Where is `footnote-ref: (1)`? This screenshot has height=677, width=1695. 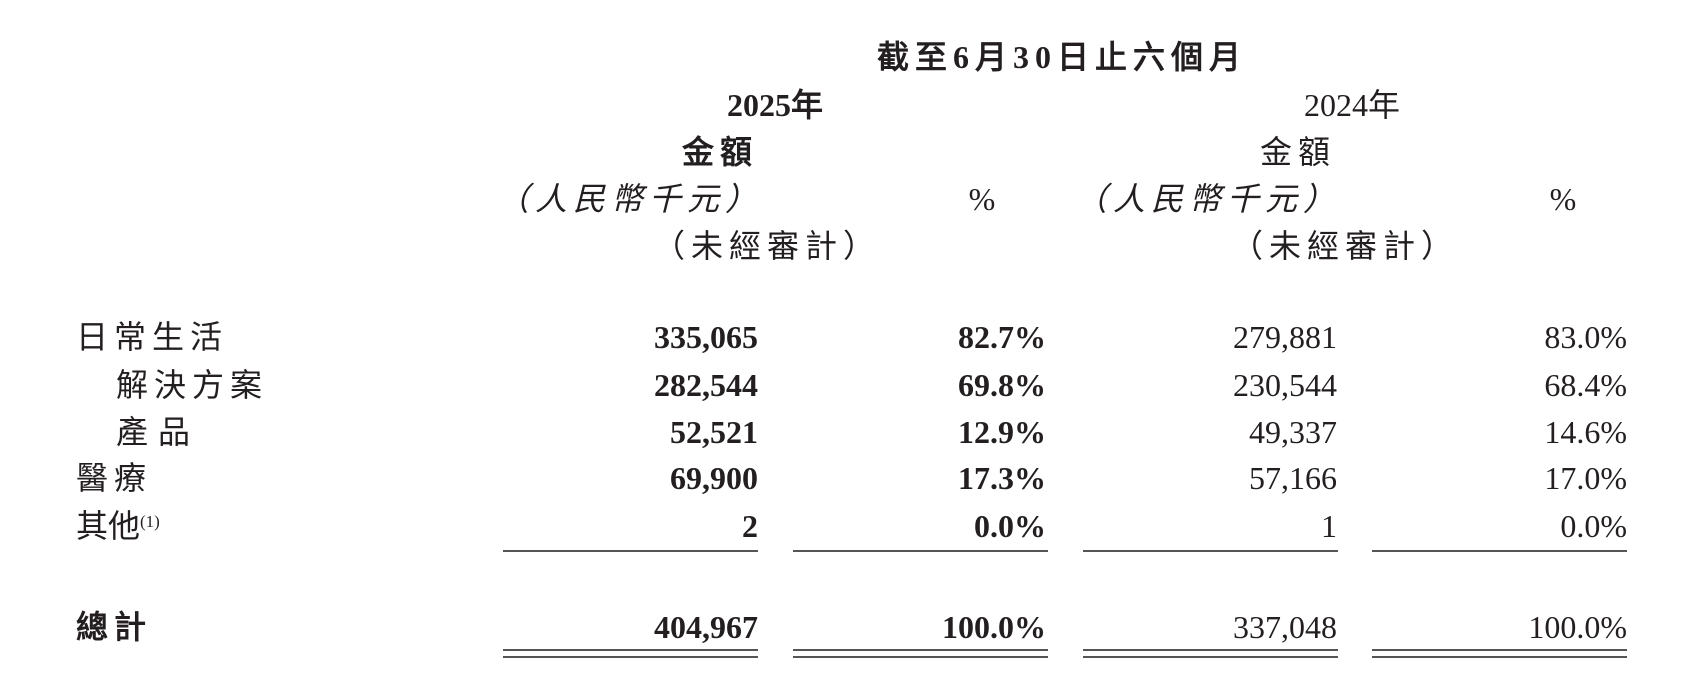
footnote-ref: (1) is located at coordinates (150, 521).